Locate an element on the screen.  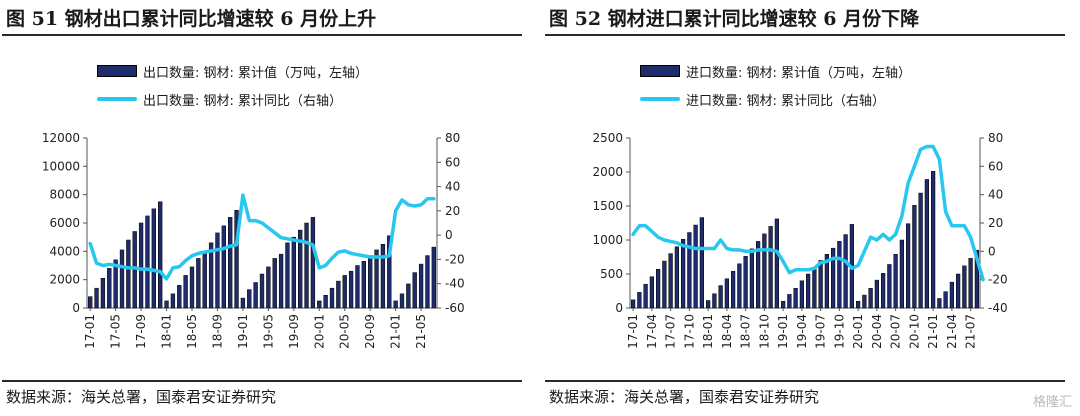
x-tick-label: 21-05 is located at coordinates (421, 331).